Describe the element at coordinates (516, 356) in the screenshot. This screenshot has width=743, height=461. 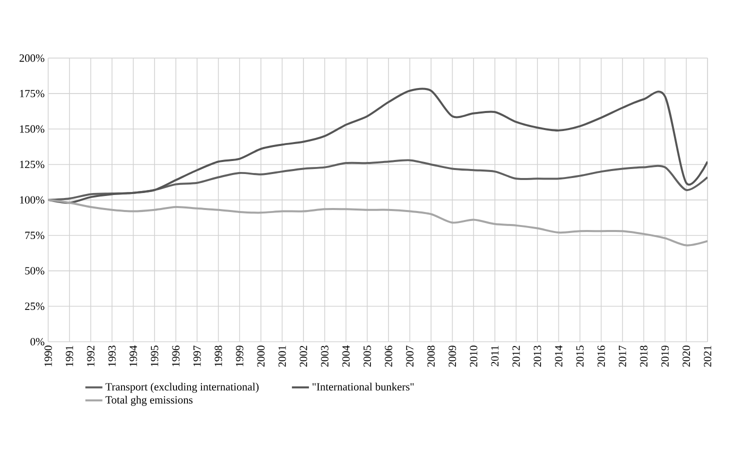
I see `x-tick-label: 2012` at that location.